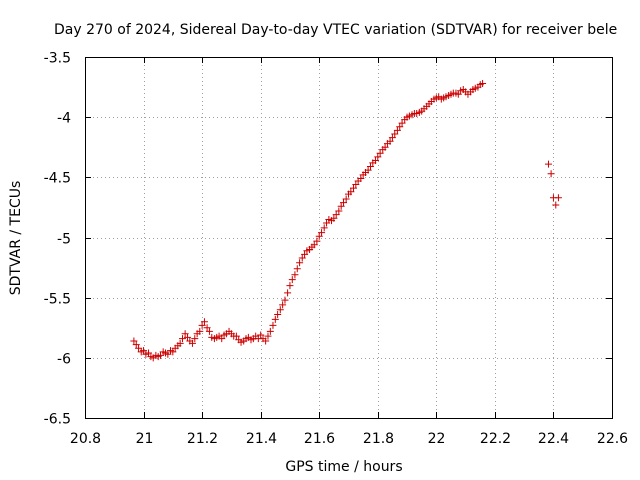  I want to click on y-tick-label: -4, so click(64, 119).